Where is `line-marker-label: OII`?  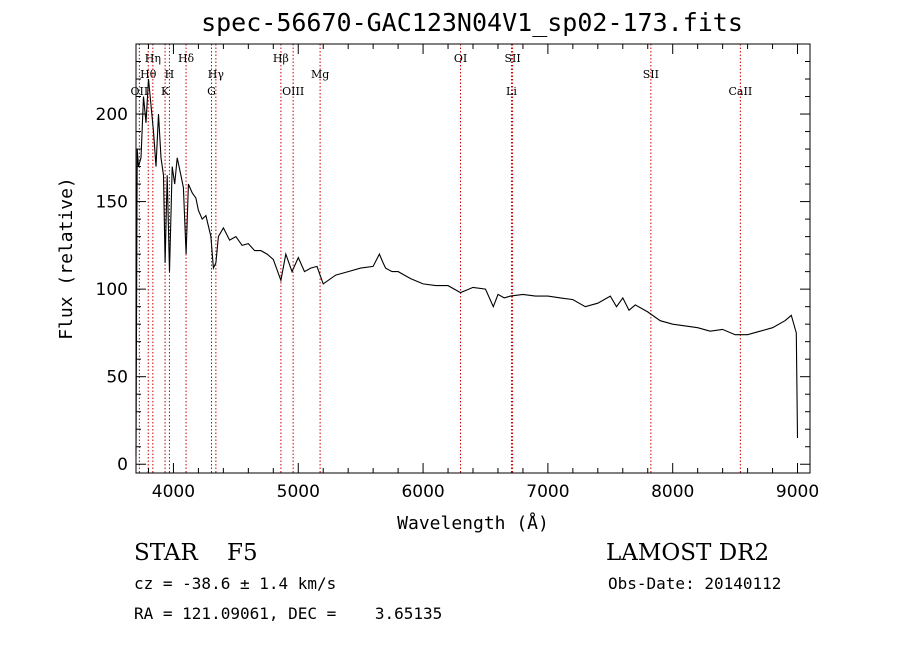 line-marker-label: OII is located at coordinates (140, 91).